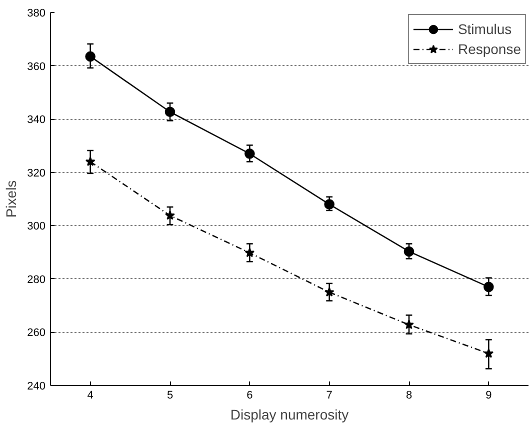  What do you see at coordinates (36, 226) in the screenshot?
I see `y-tick-label: 300` at bounding box center [36, 226].